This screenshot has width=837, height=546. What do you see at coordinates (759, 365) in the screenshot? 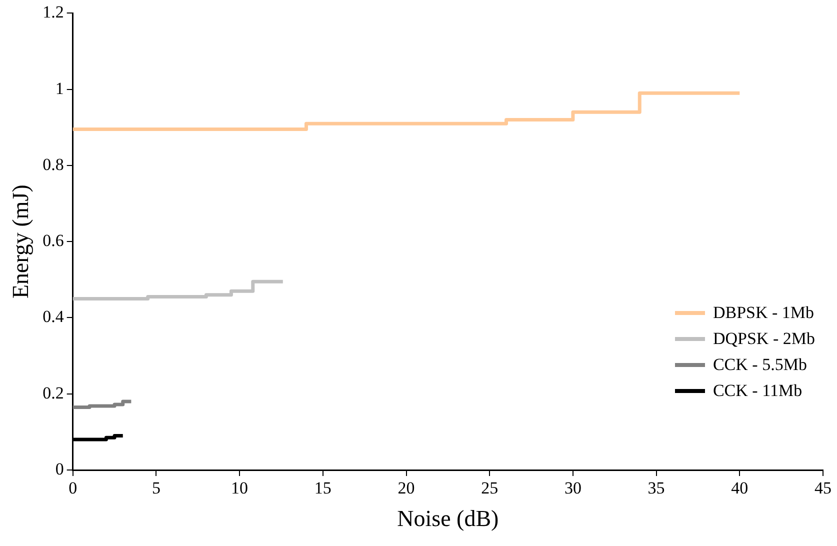
I see `legend-label: CCK - 5.5Mb` at bounding box center [759, 365].